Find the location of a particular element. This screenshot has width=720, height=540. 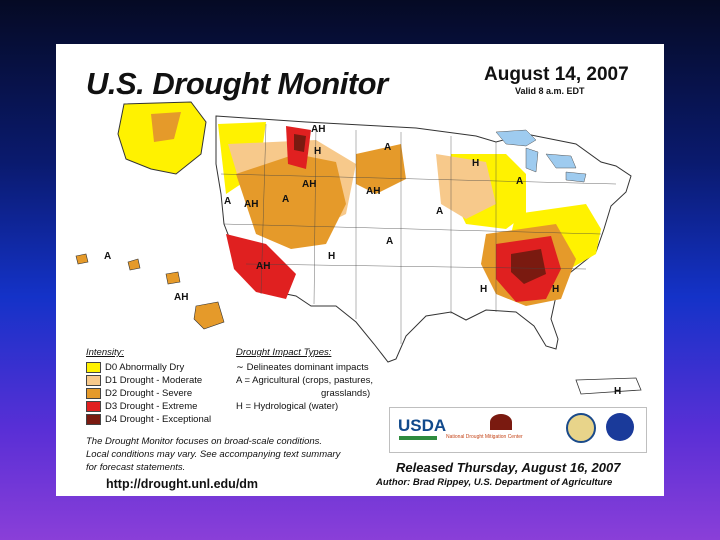

impact-line-icon: ∼ is located at coordinates (241, 367).